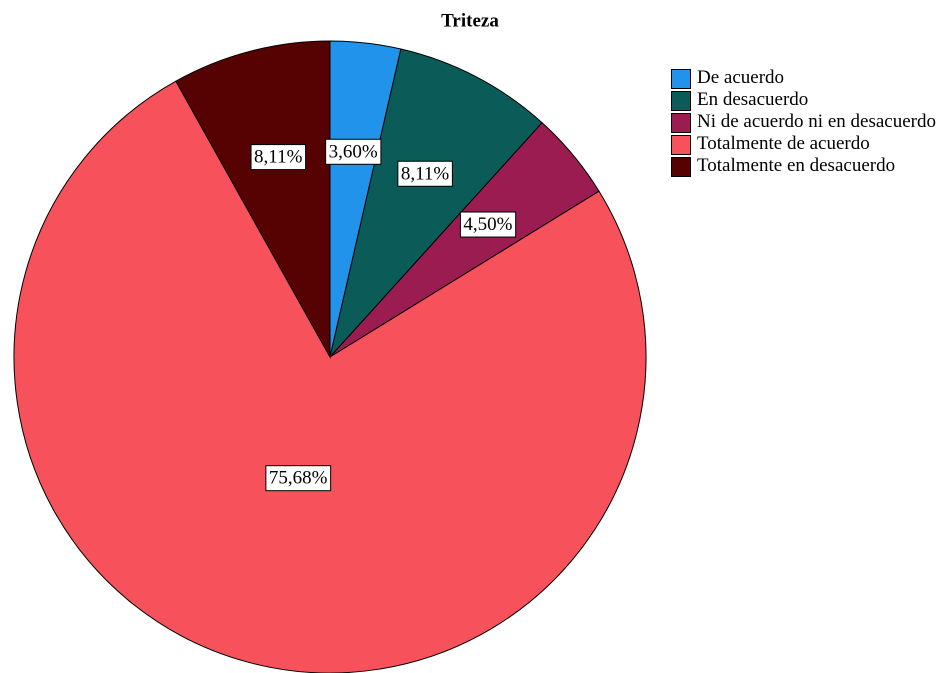 Image resolution: width=937 pixels, height=673 pixels. I want to click on legend-item: Totalmente en desacuerdo, so click(804, 166).